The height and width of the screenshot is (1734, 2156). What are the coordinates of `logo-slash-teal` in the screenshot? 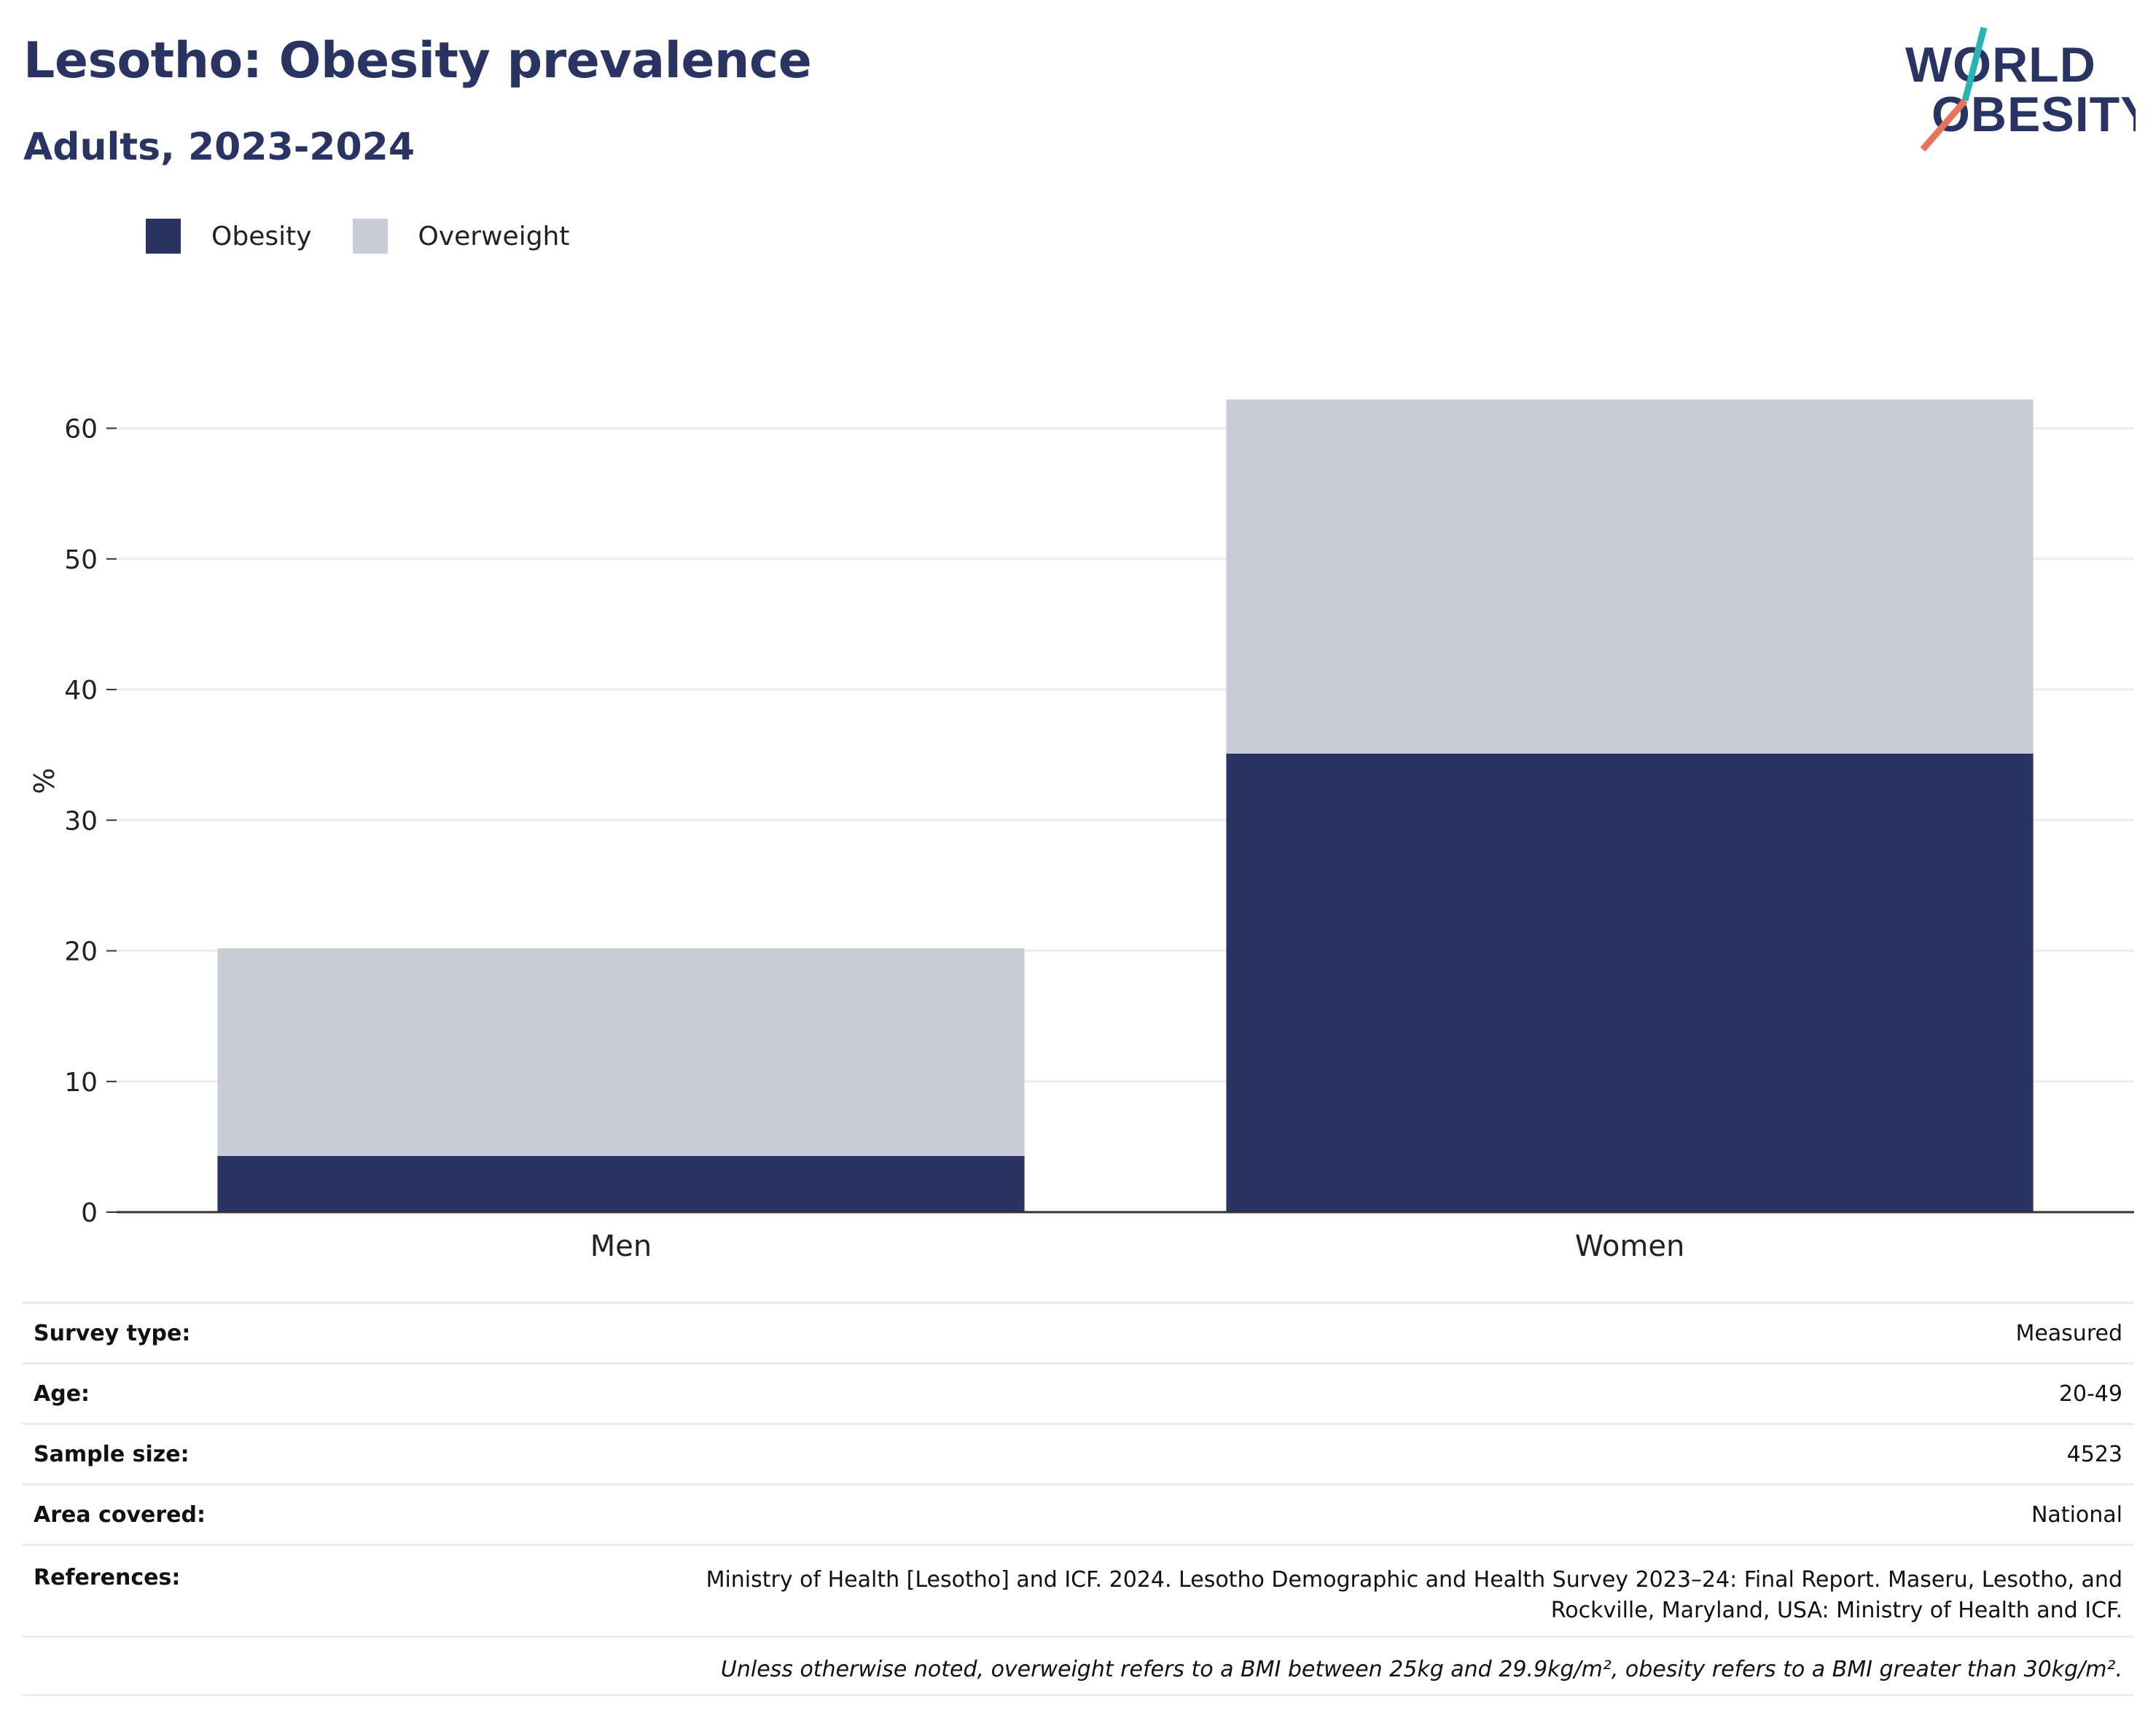 It's located at (1975, 64).